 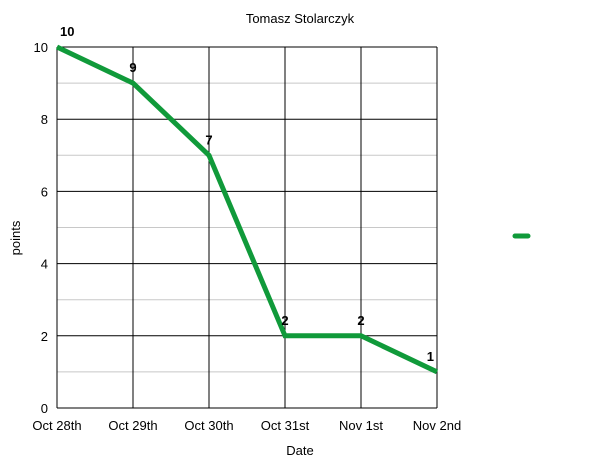 What do you see at coordinates (300, 18) in the screenshot?
I see `chart-title: Tomasz Stolarczyk` at bounding box center [300, 18].